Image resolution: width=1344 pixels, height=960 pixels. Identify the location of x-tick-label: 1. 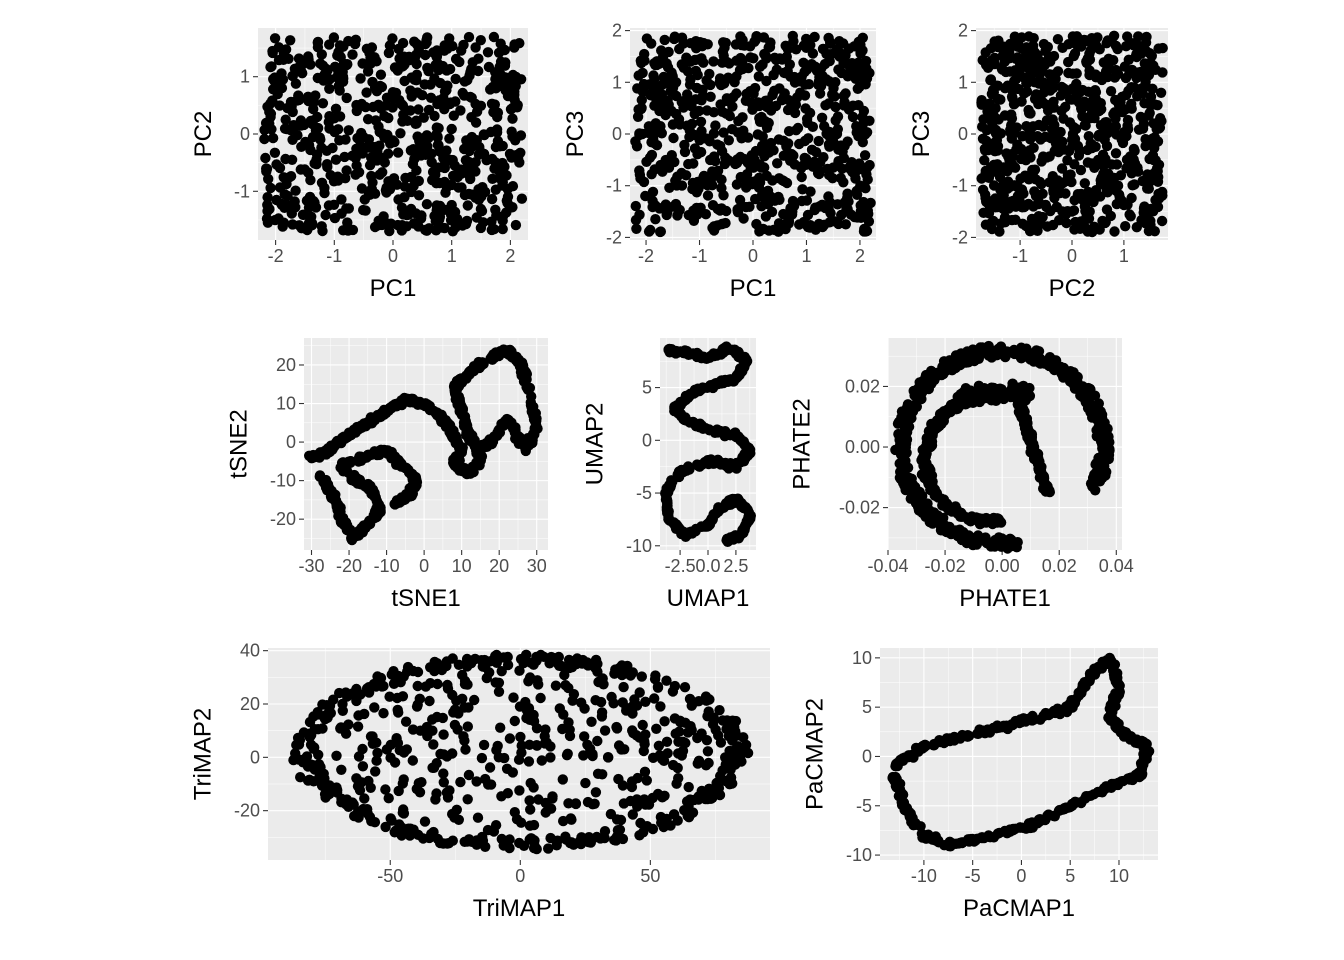
(806, 256).